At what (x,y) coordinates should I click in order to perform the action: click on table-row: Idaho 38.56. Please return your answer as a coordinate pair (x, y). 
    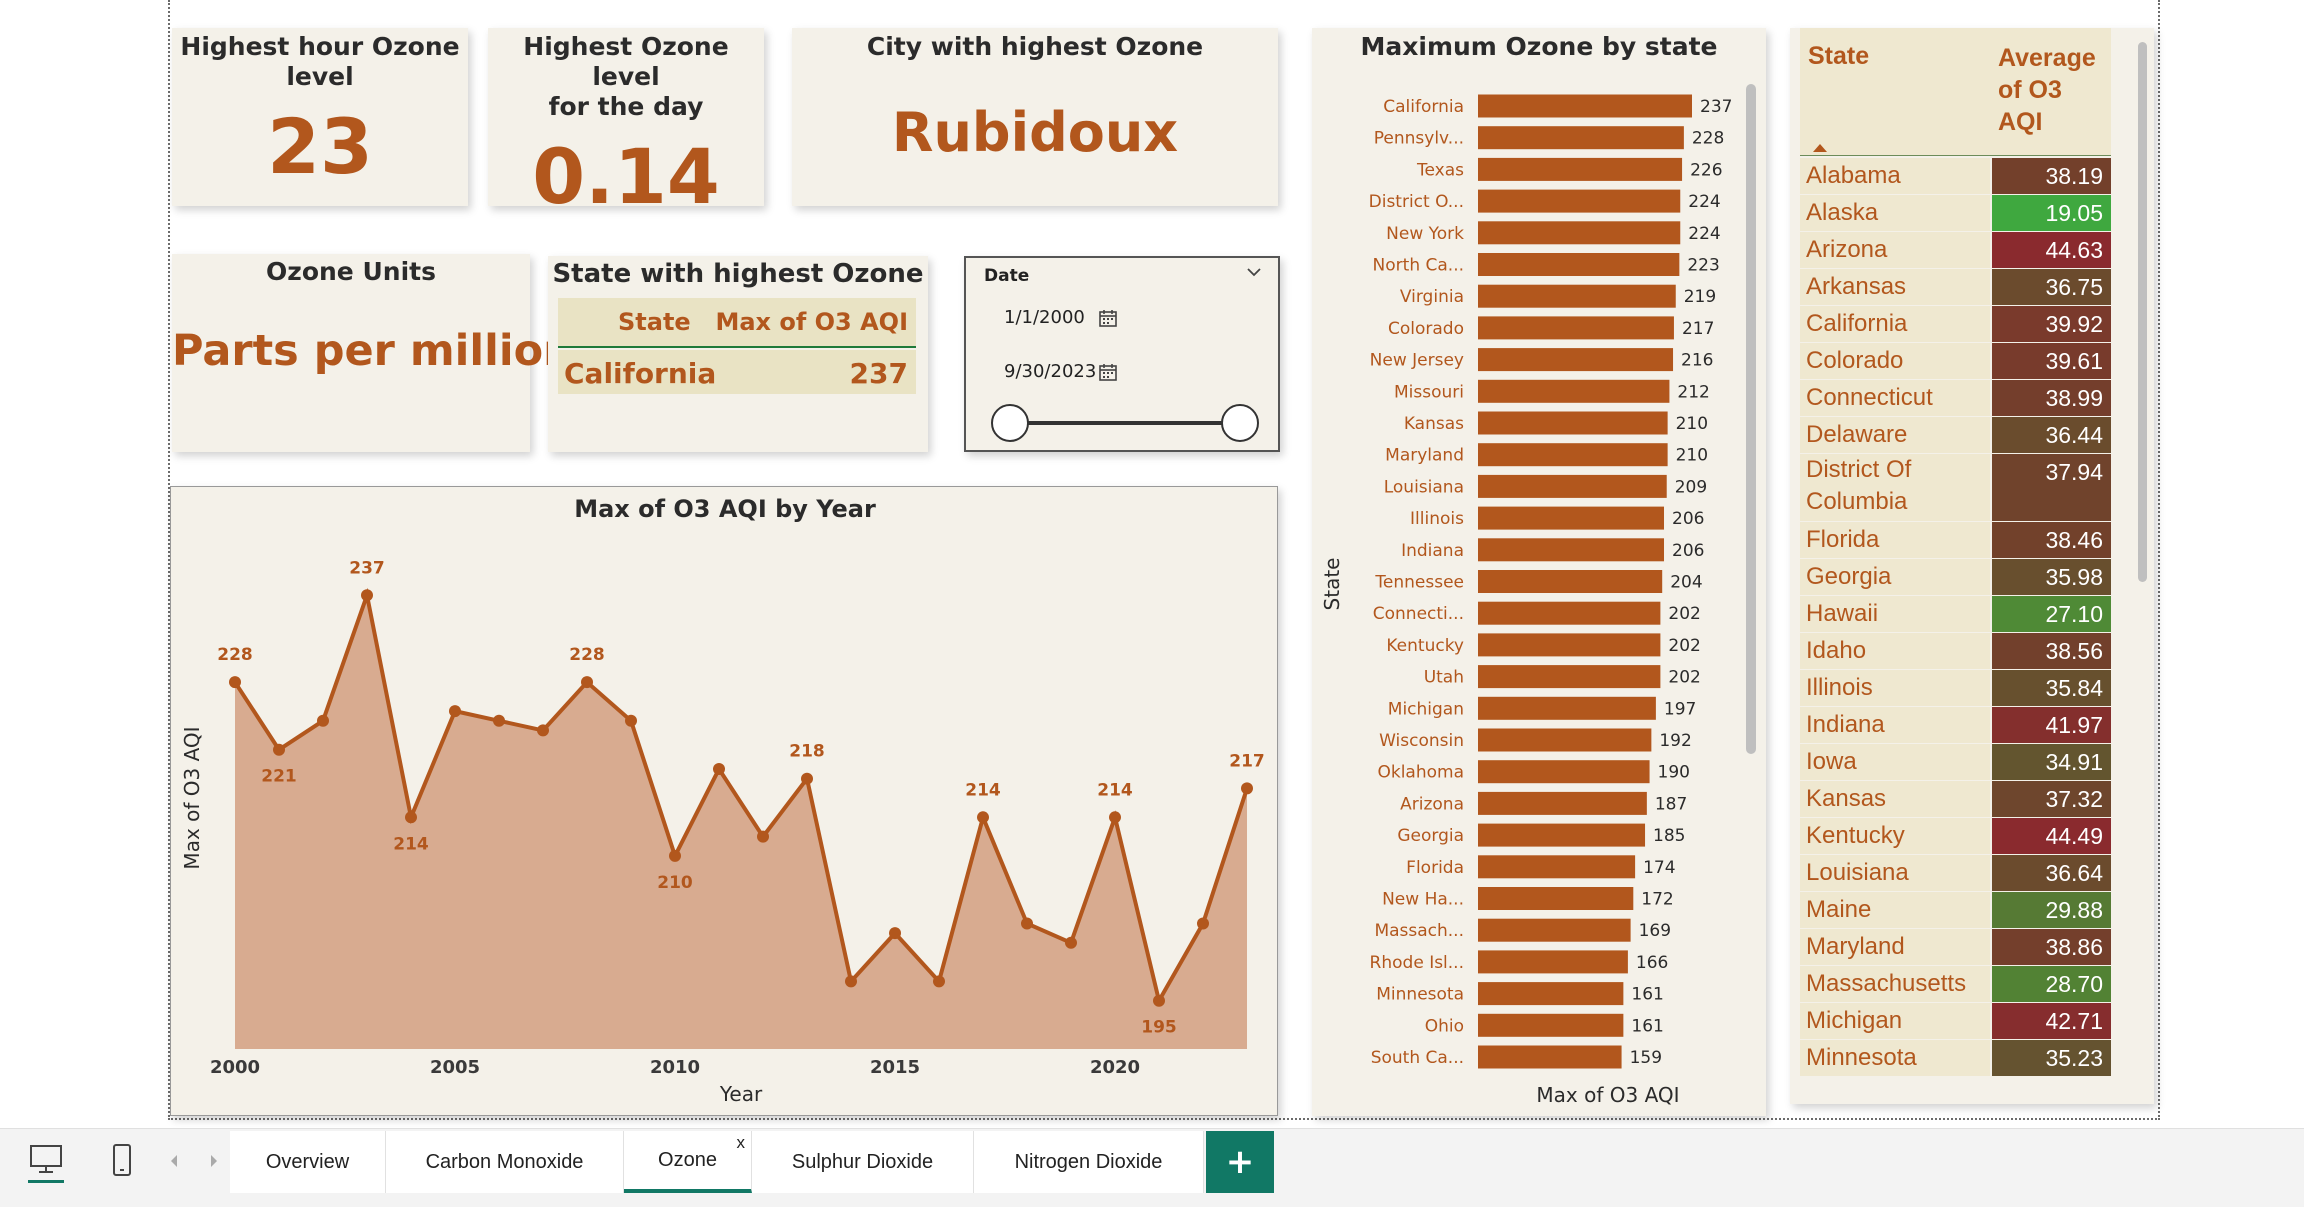
    Looking at the image, I should click on (1955, 651).